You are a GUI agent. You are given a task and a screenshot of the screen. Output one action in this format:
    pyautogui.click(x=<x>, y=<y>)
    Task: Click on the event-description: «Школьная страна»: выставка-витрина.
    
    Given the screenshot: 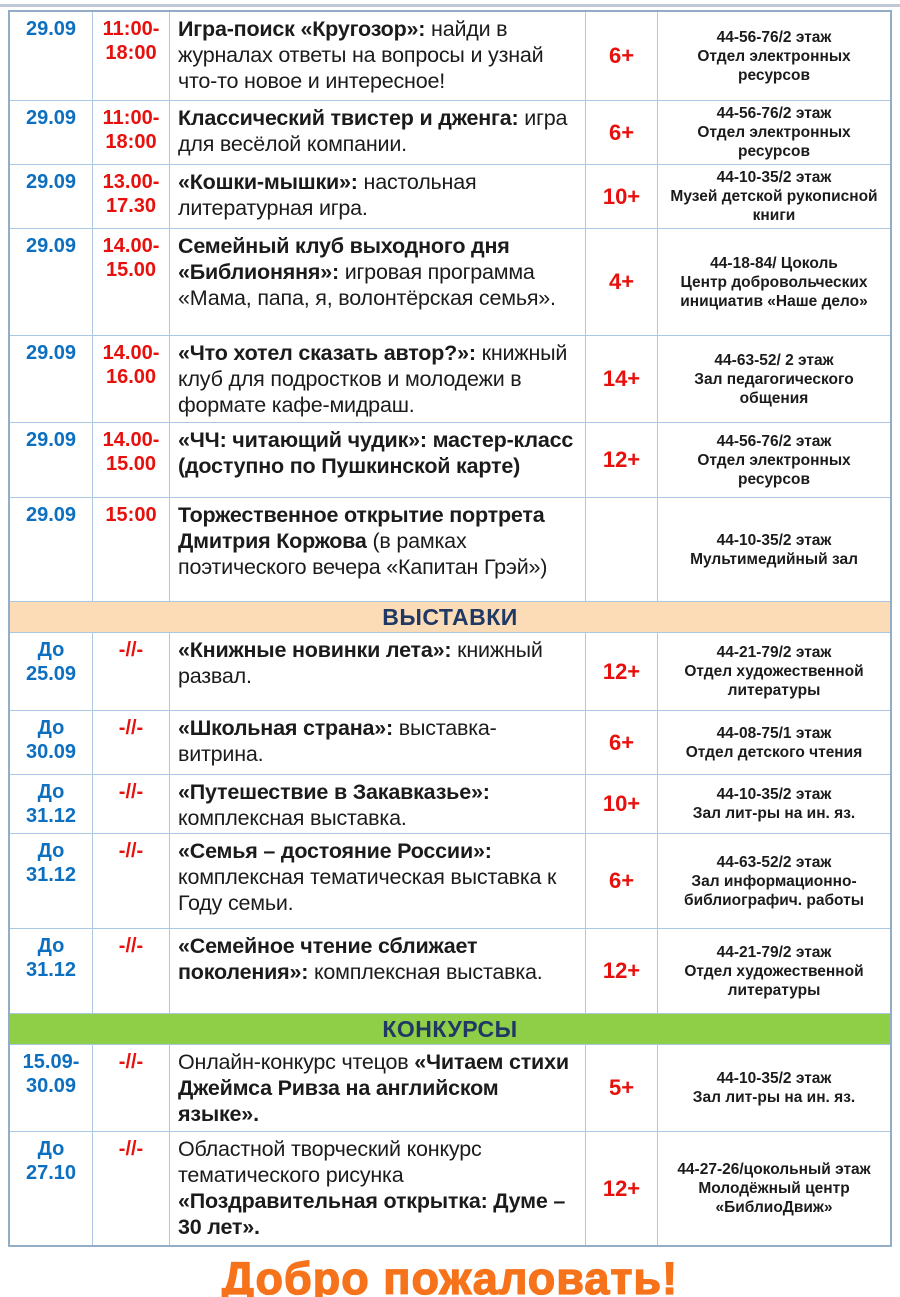 What is the action you would take?
    pyautogui.click(x=378, y=742)
    